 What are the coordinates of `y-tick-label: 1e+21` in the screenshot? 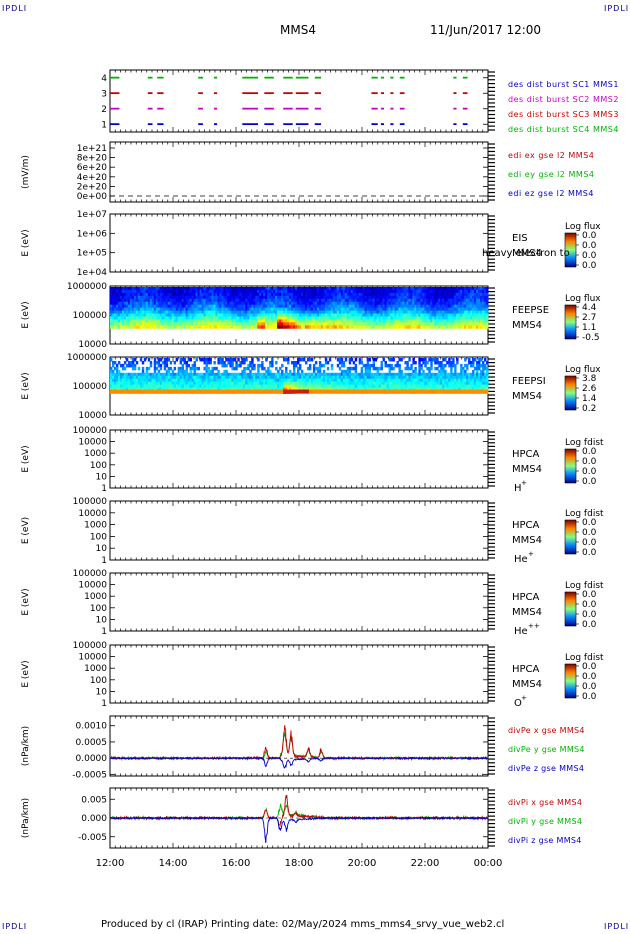 It's located at (92, 149).